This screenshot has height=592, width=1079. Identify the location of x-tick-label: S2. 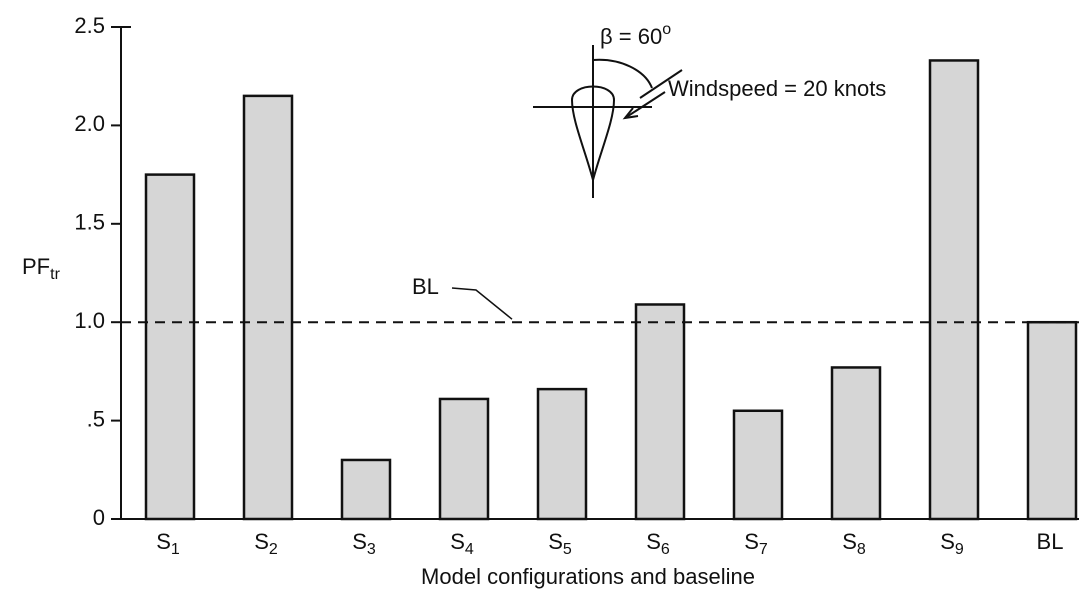
(266, 543).